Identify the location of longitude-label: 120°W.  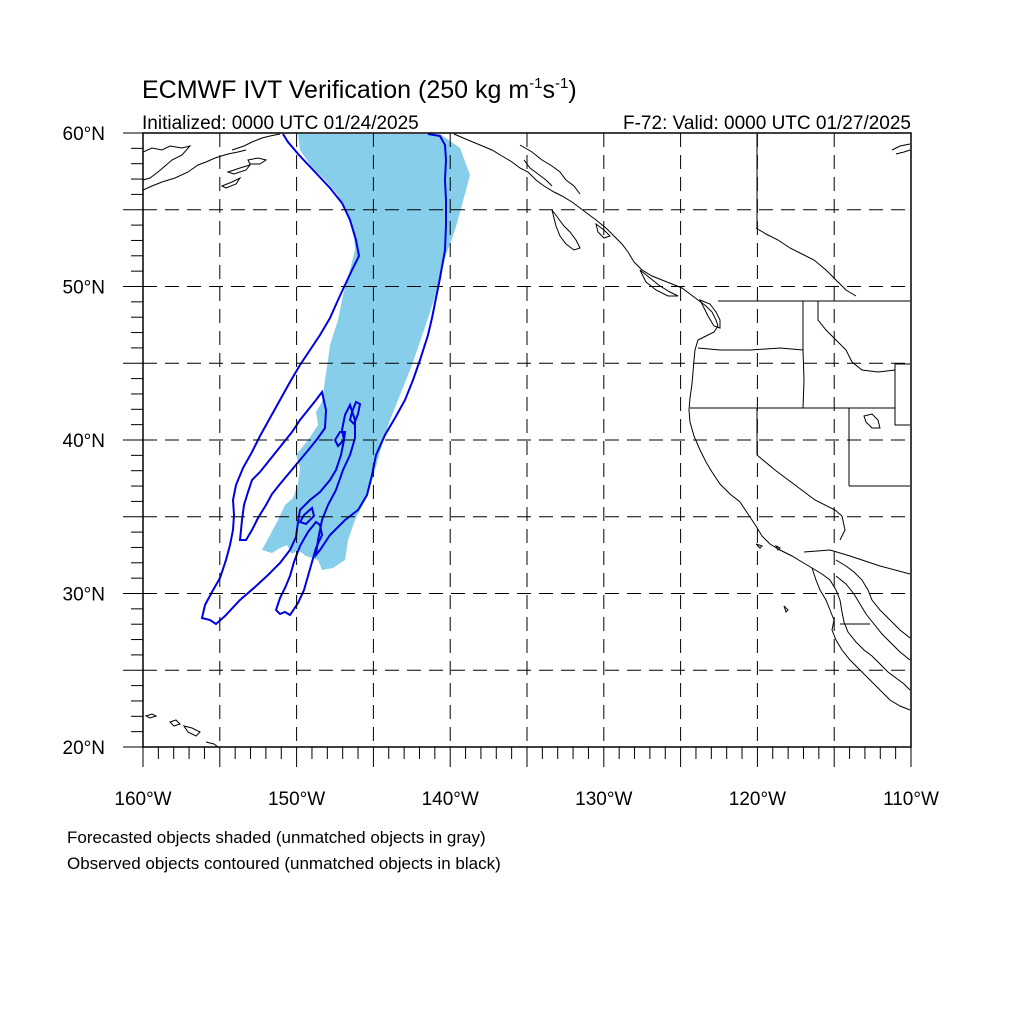
(757, 799).